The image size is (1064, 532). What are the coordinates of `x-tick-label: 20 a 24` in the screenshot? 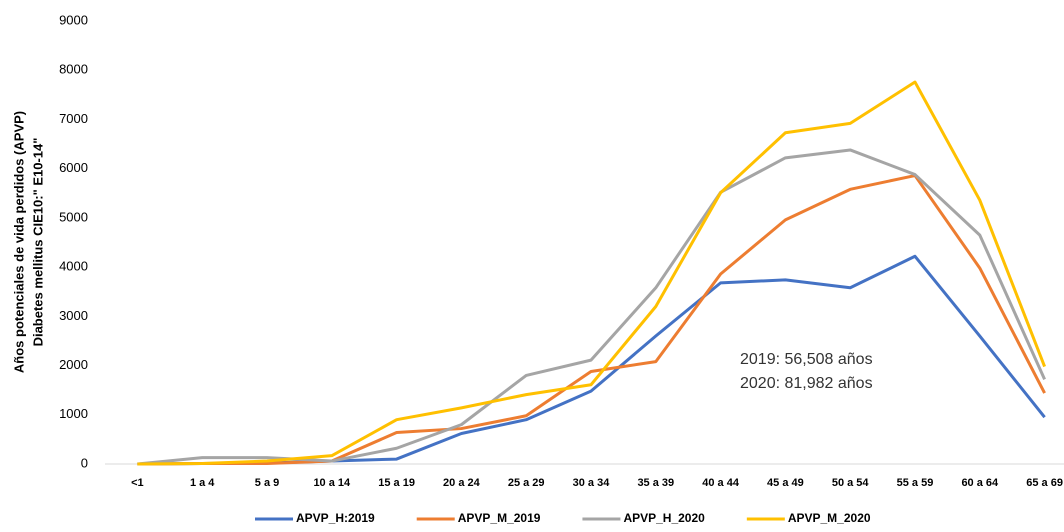 It's located at (462, 483).